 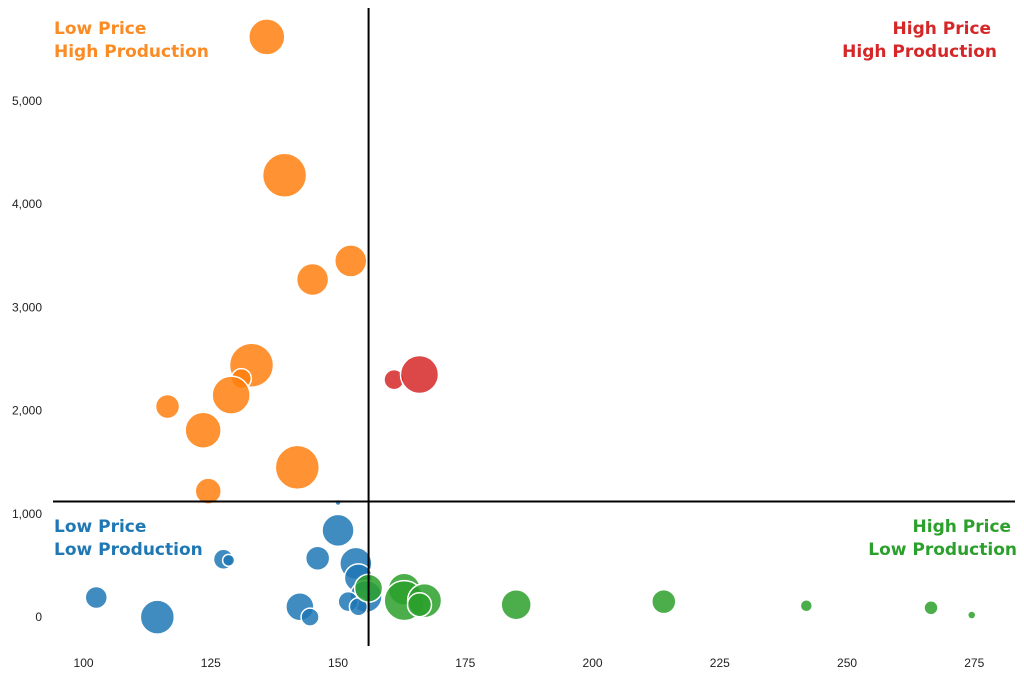 What do you see at coordinates (128, 538) in the screenshot?
I see `quadrant-label-low-price-low-production: Low Price Low Production` at bounding box center [128, 538].